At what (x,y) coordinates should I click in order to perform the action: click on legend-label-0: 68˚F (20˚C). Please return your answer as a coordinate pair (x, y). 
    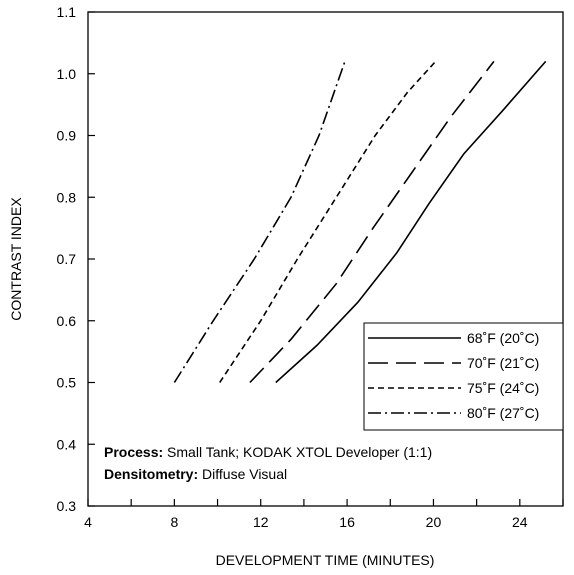
    Looking at the image, I should click on (503, 338).